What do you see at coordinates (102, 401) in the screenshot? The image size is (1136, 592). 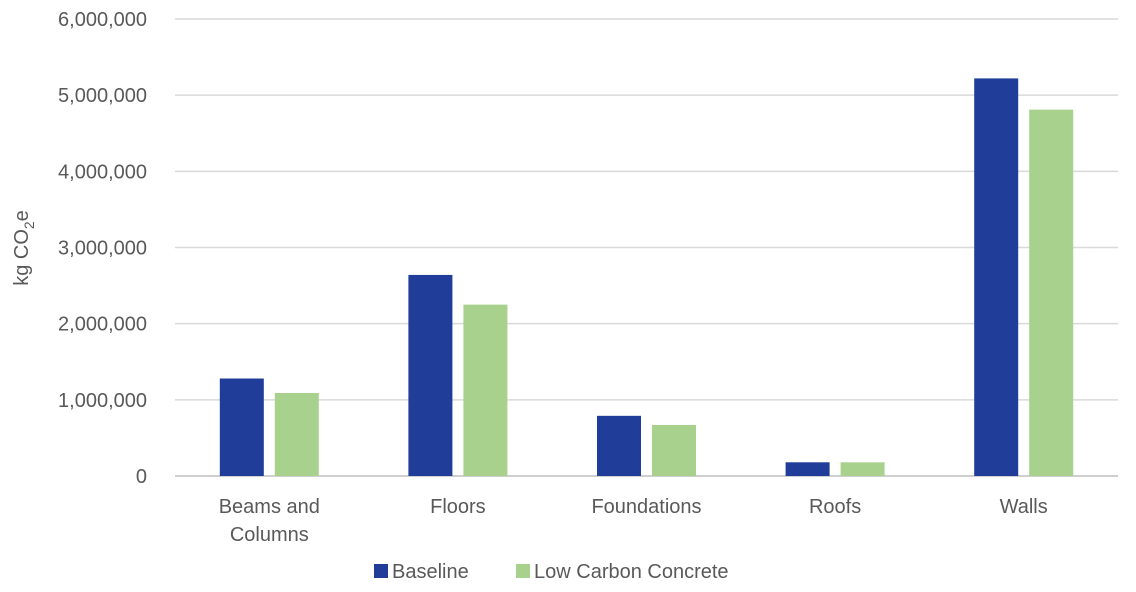 I see `y-tick-label: 1,000,000` at bounding box center [102, 401].